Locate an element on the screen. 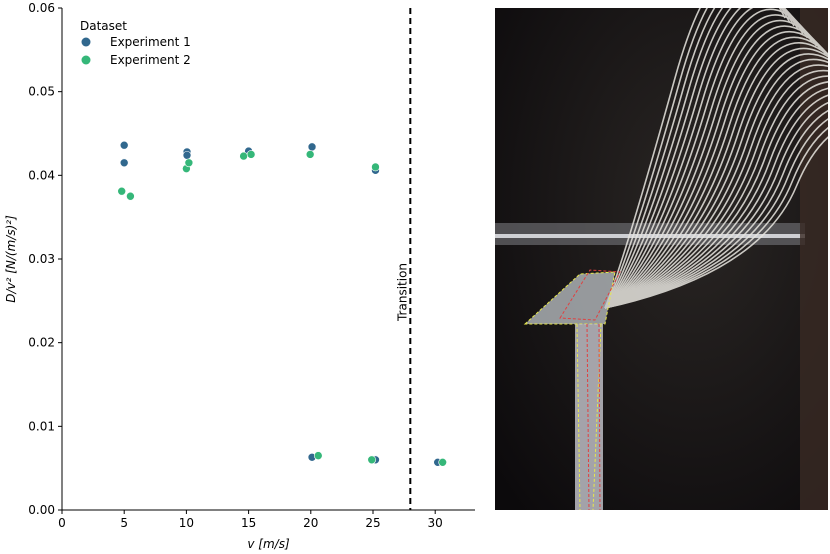 The image size is (830, 554). x-tick-label: 0 is located at coordinates (62, 523).